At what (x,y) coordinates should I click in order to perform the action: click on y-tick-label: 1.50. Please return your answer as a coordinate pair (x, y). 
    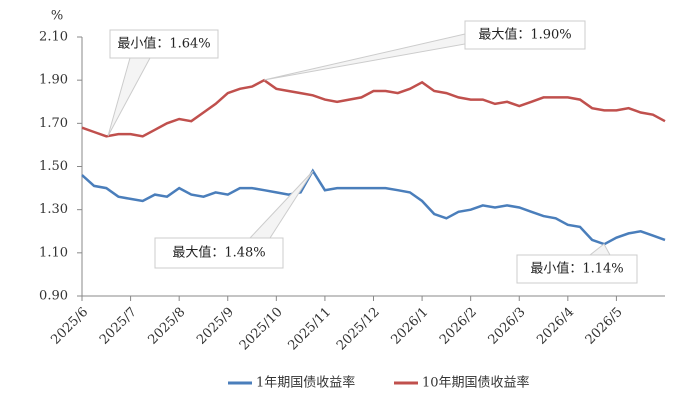
    Looking at the image, I should click on (53, 166).